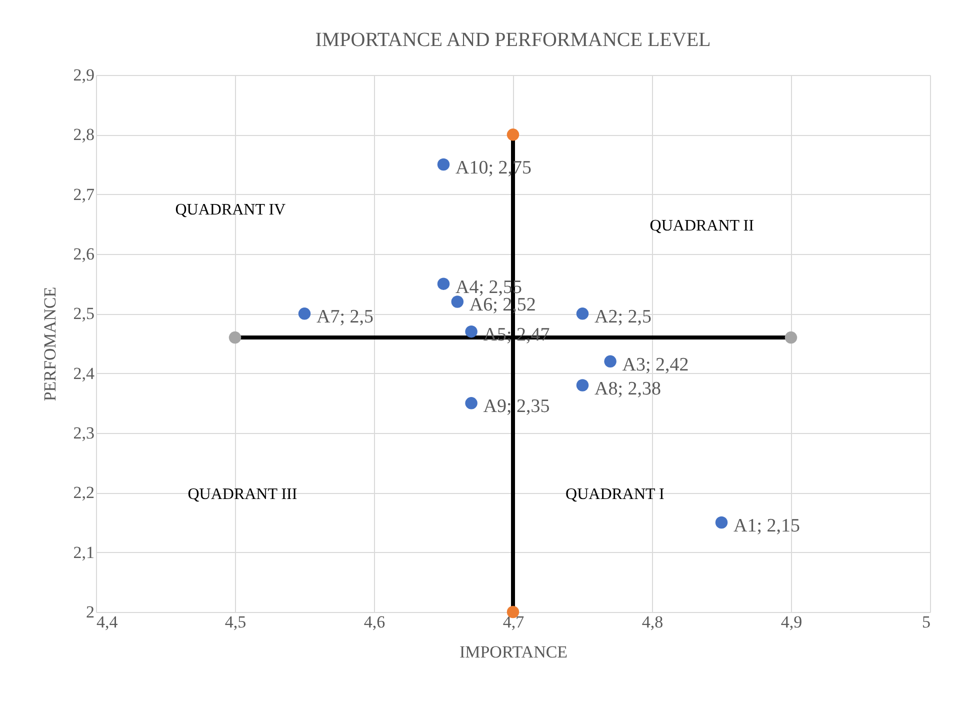 This screenshot has height=711, width=976. I want to click on y-tick-label: 2,1, so click(83, 552).